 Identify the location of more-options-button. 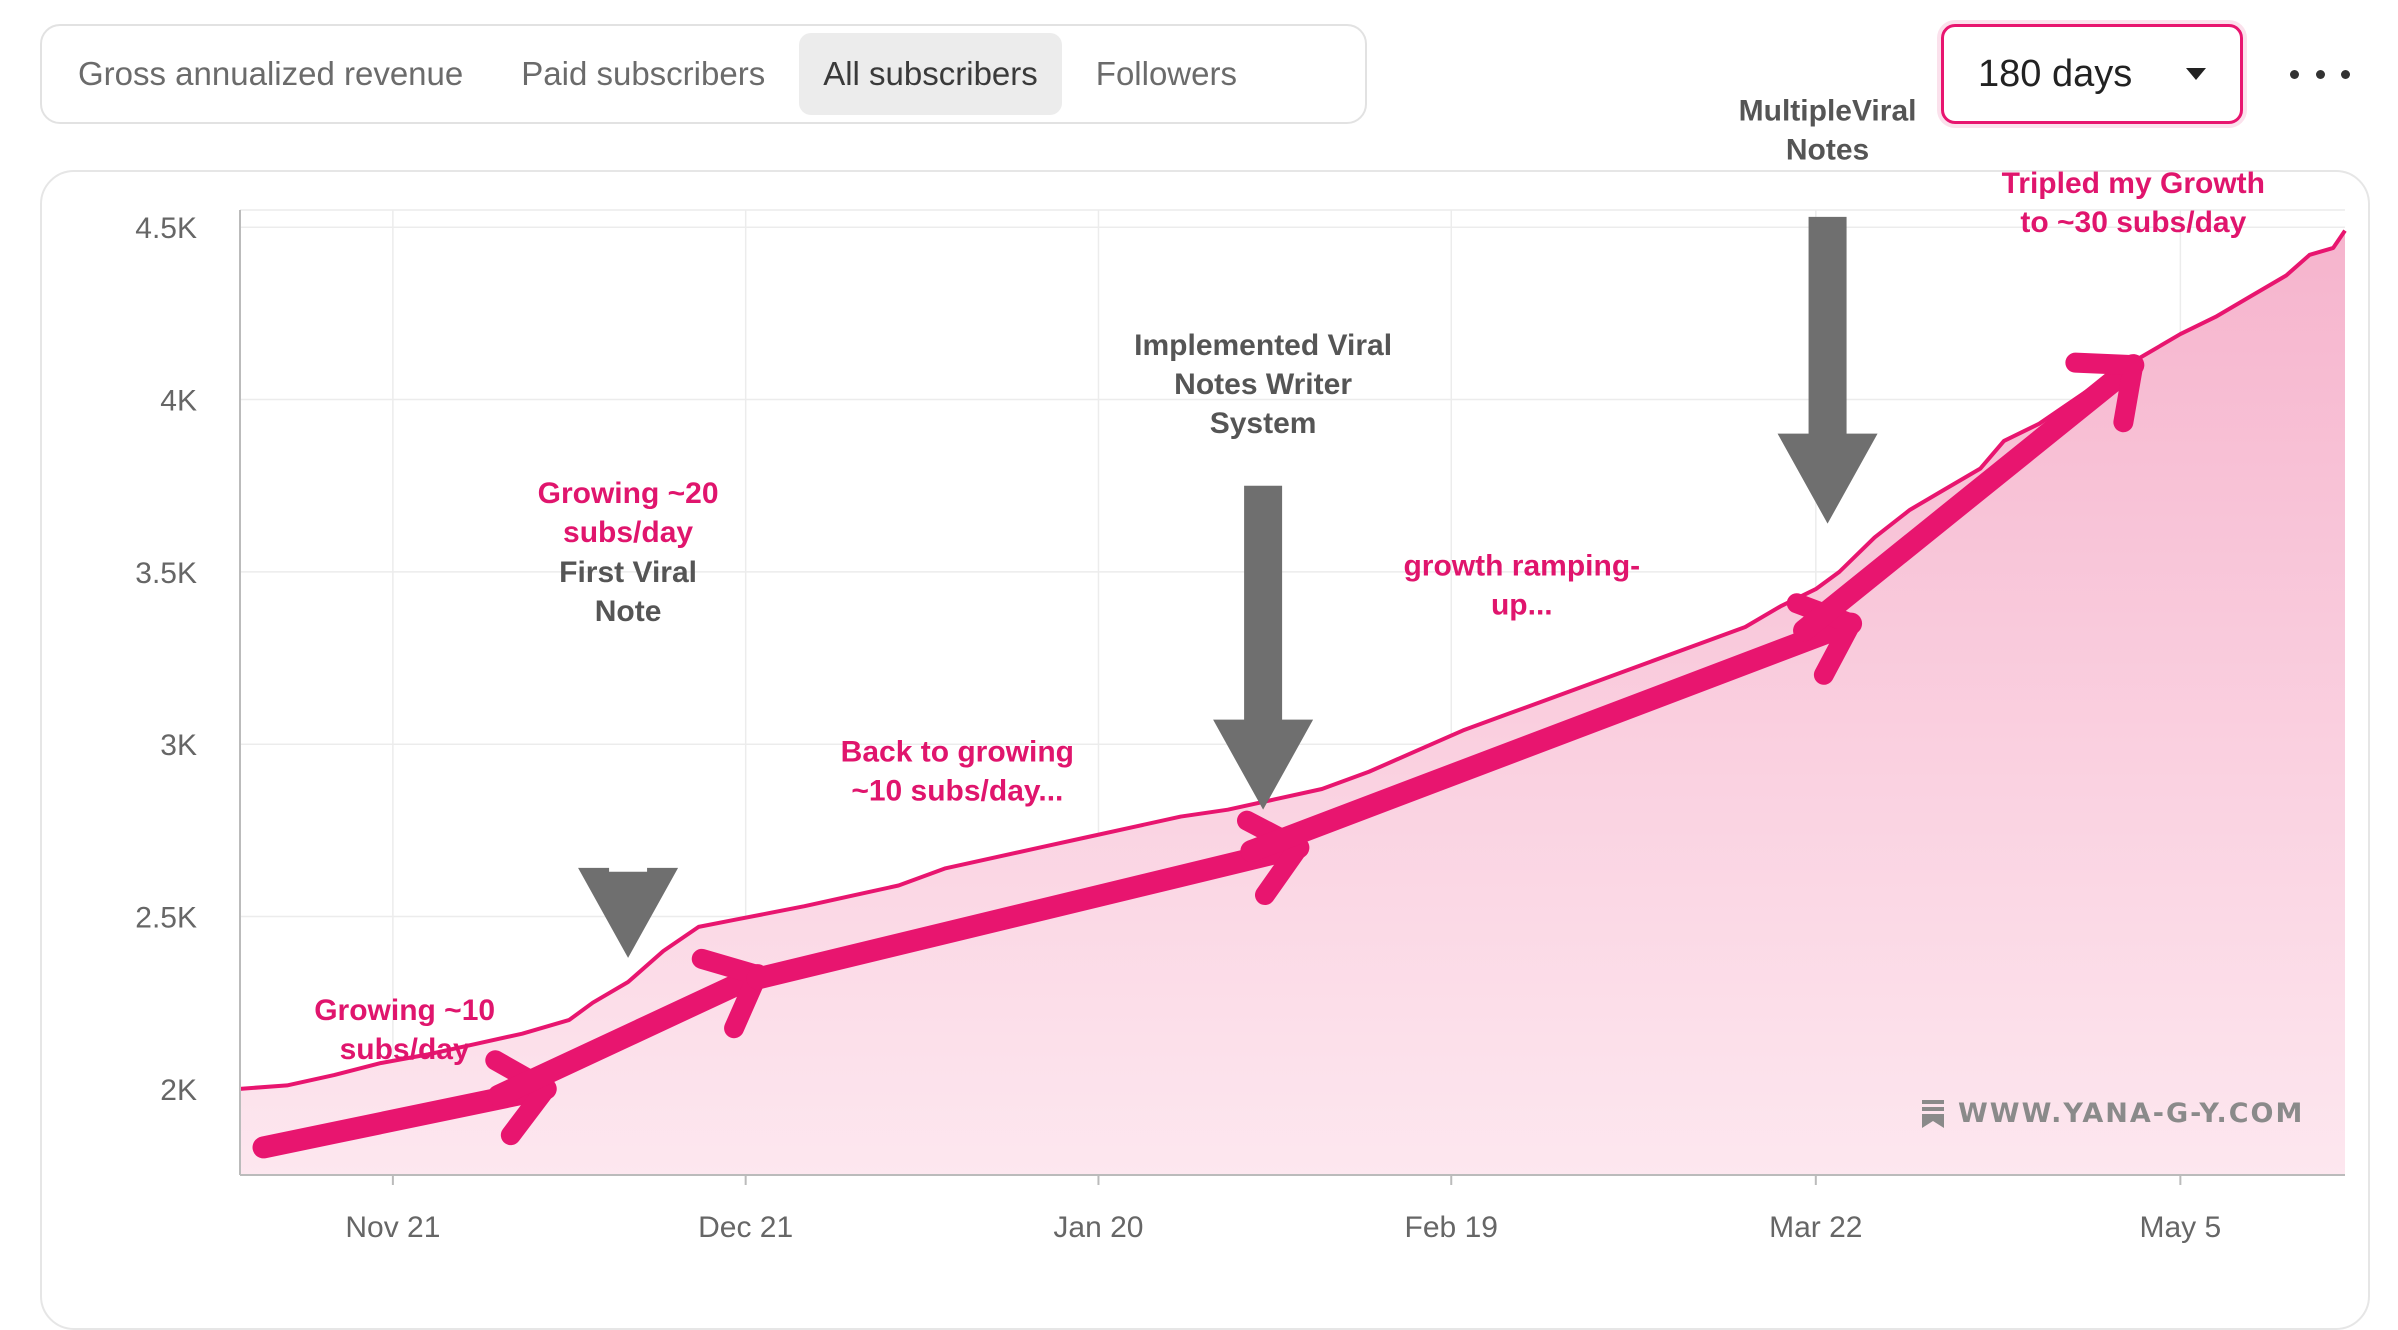
(2320, 74).